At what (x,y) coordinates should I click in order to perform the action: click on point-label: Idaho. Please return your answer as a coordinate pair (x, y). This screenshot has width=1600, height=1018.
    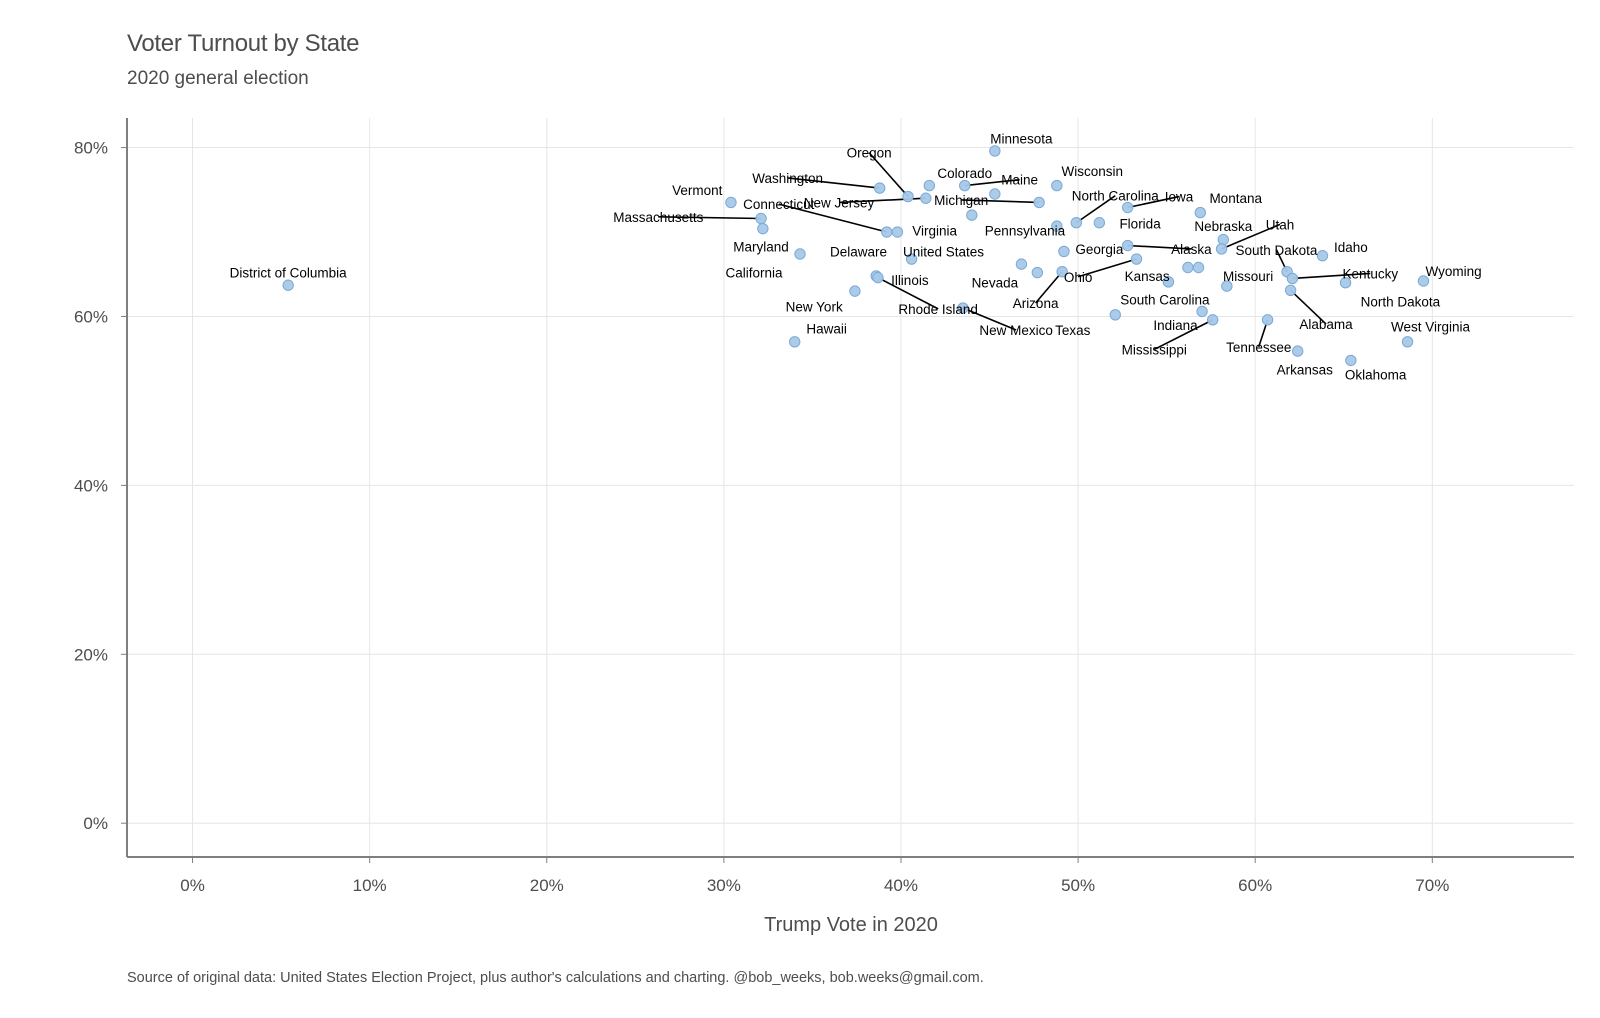
    Looking at the image, I should click on (1351, 247).